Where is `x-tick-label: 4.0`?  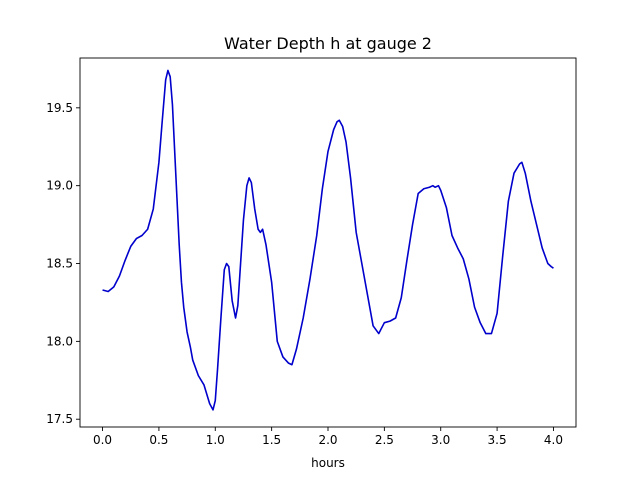
x-tick-label: 4.0 is located at coordinates (553, 440).